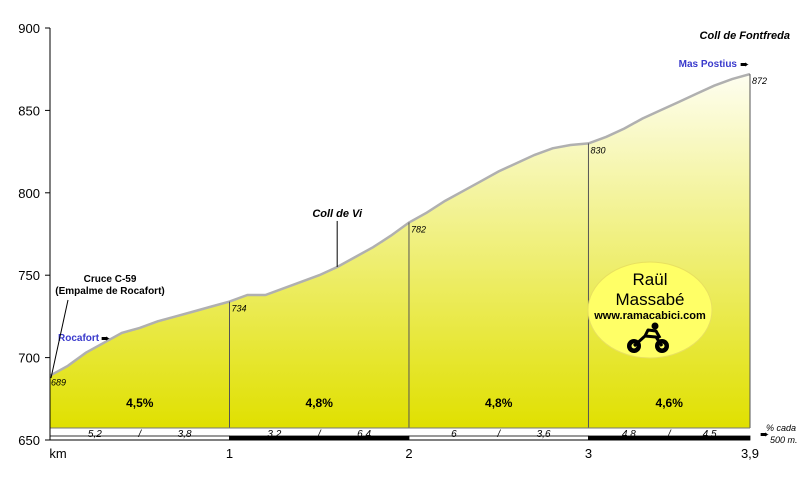 The image size is (800, 480). I want to click on rocafort-arrow-icon: ➨, so click(105, 339).